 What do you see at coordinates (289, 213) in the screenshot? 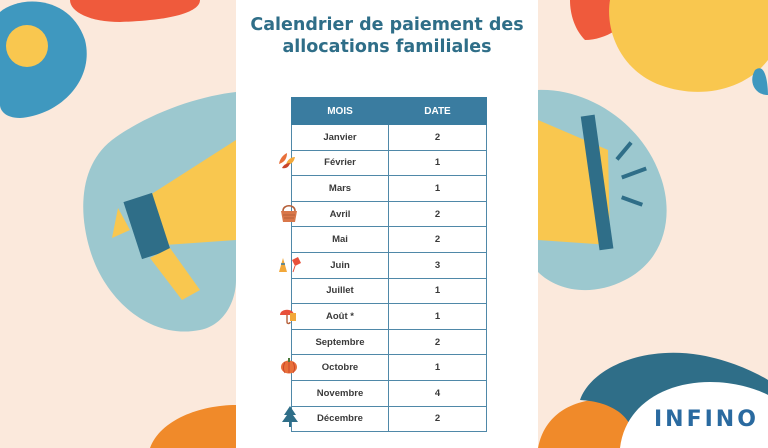
I see `basket-icon` at bounding box center [289, 213].